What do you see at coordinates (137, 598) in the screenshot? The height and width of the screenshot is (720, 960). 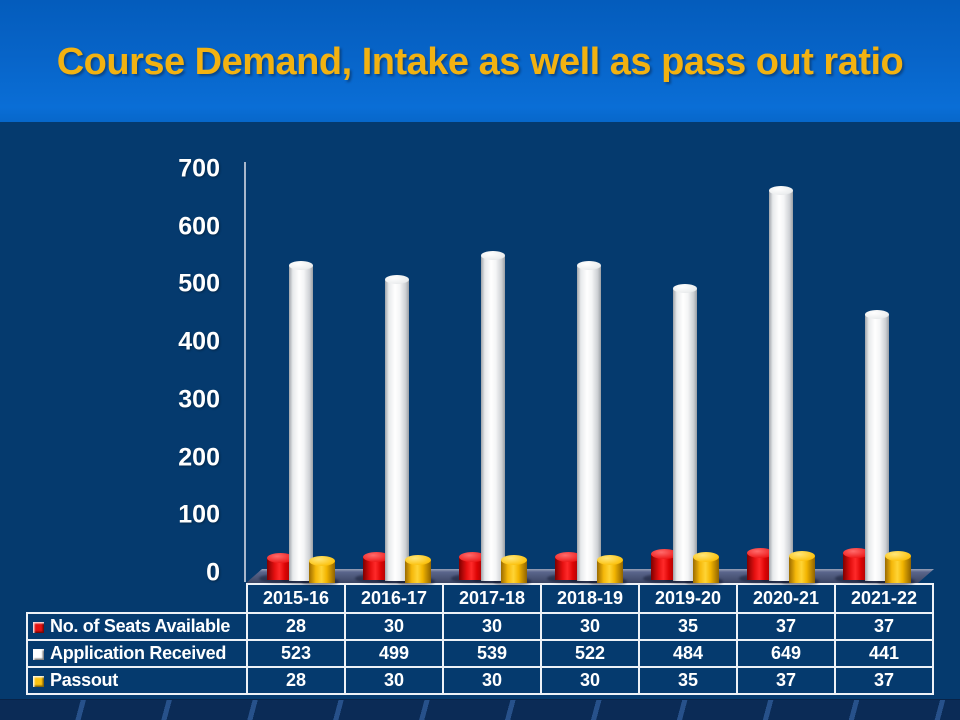 I see `table-corner-cell` at bounding box center [137, 598].